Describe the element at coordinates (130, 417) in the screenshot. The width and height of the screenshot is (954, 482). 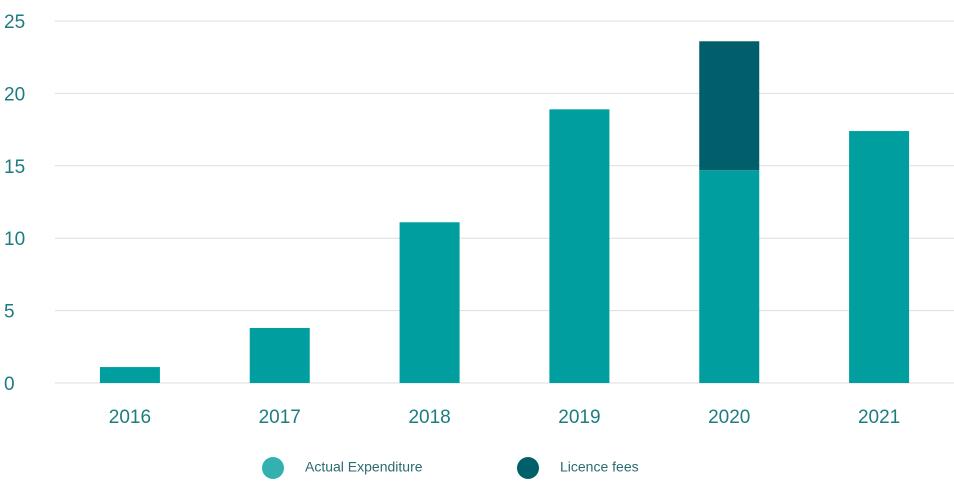
I see `x-tick-label: 2016` at that location.